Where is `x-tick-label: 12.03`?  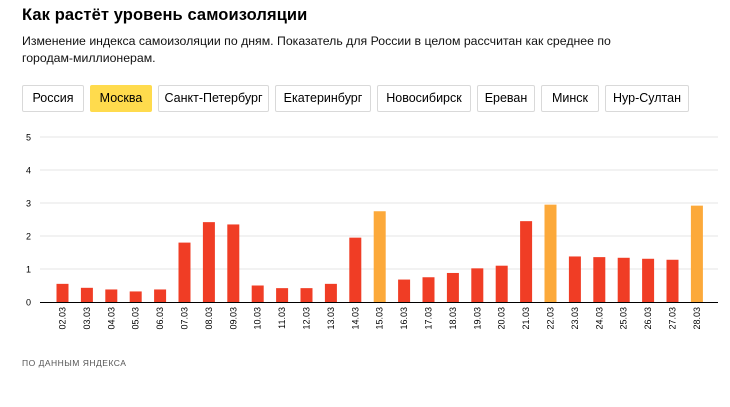 x-tick-label: 12.03 is located at coordinates (307, 318).